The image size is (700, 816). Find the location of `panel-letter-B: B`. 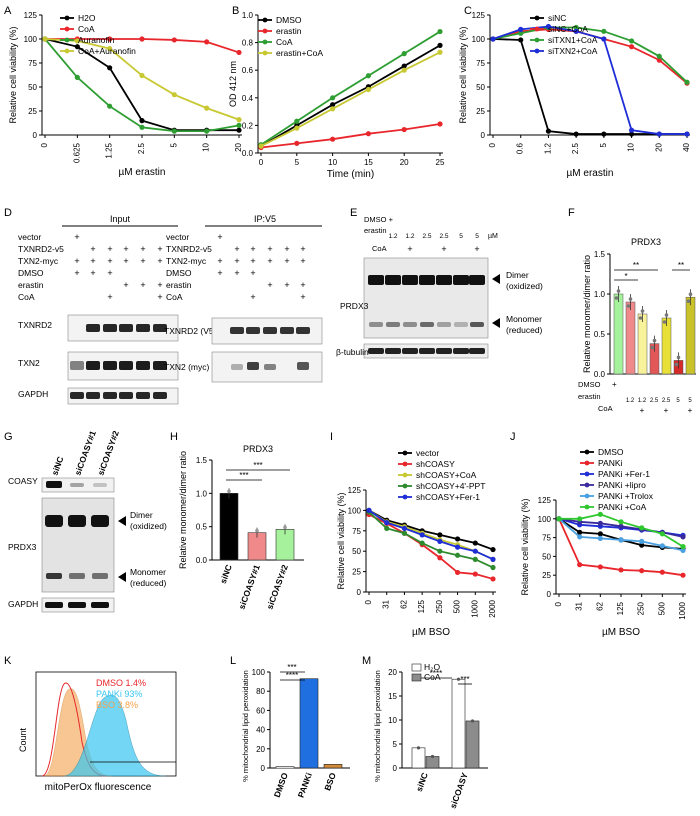

panel-letter-B: B is located at coordinates (235, 11).